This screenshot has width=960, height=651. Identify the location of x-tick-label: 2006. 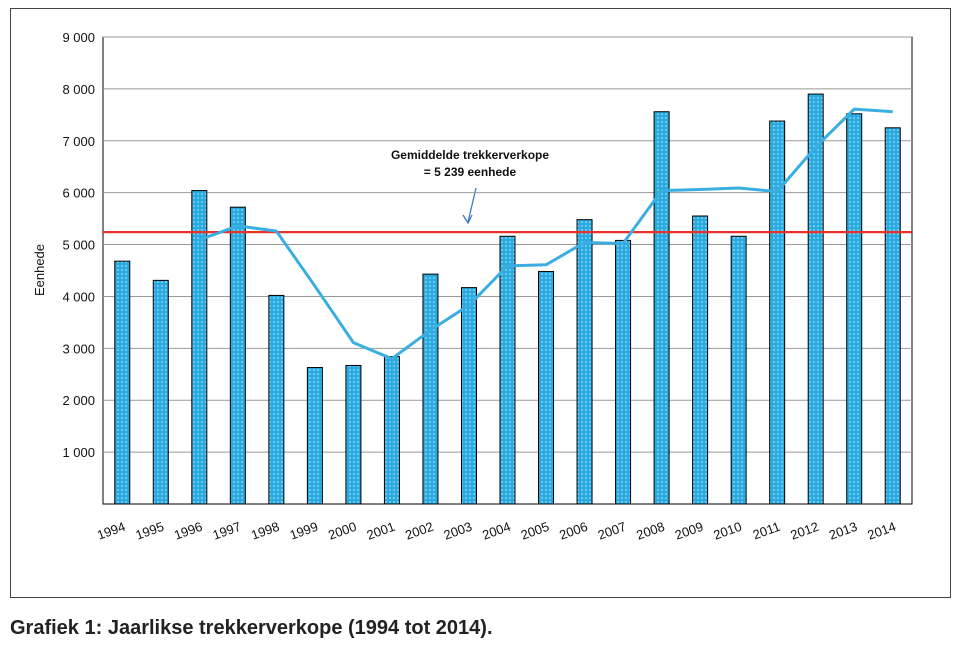
(573, 531).